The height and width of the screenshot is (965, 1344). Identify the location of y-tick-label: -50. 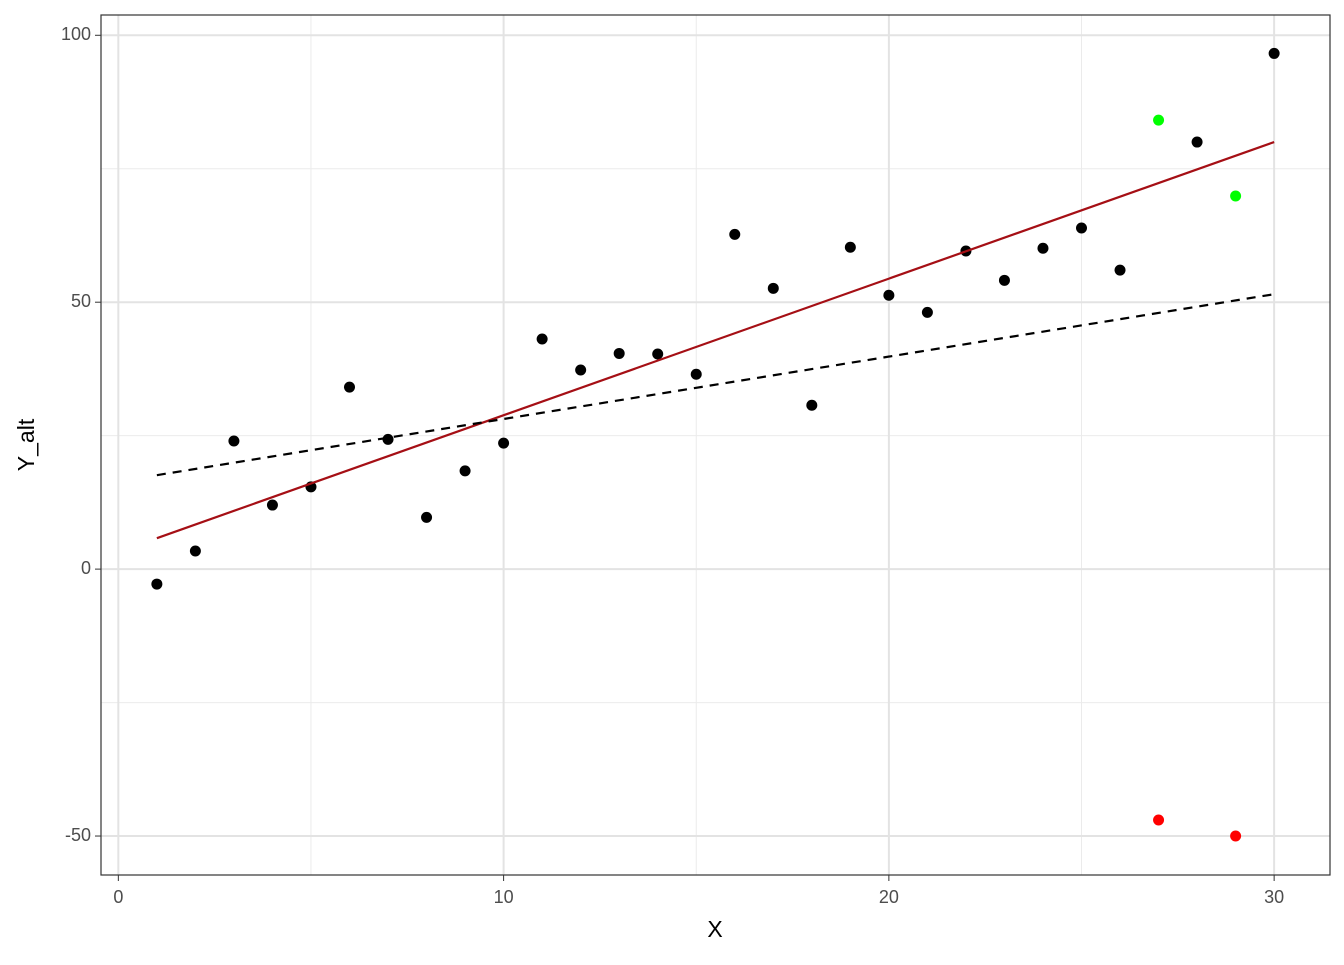
(78, 835).